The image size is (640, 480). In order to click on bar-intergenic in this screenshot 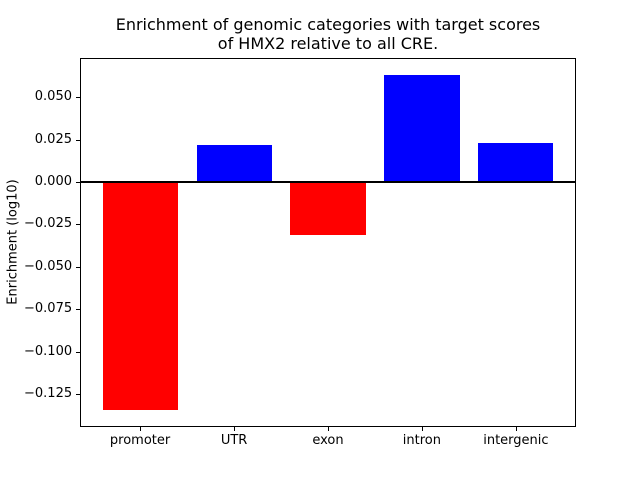, I will do `click(516, 162)`.